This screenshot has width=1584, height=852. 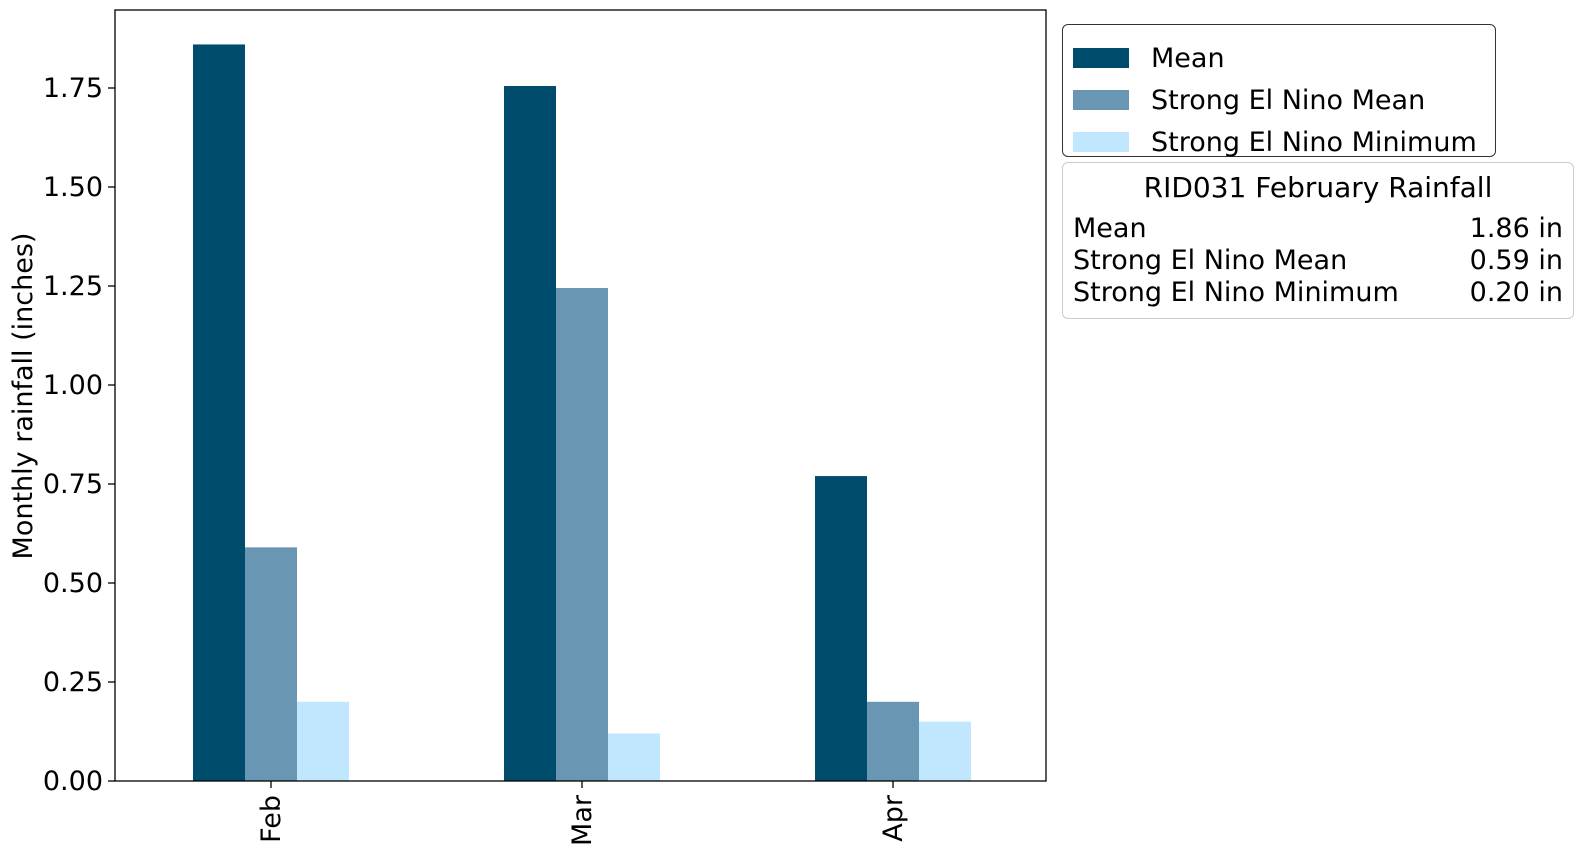 I want to click on y-tick-label: 0.50, so click(x=73, y=583).